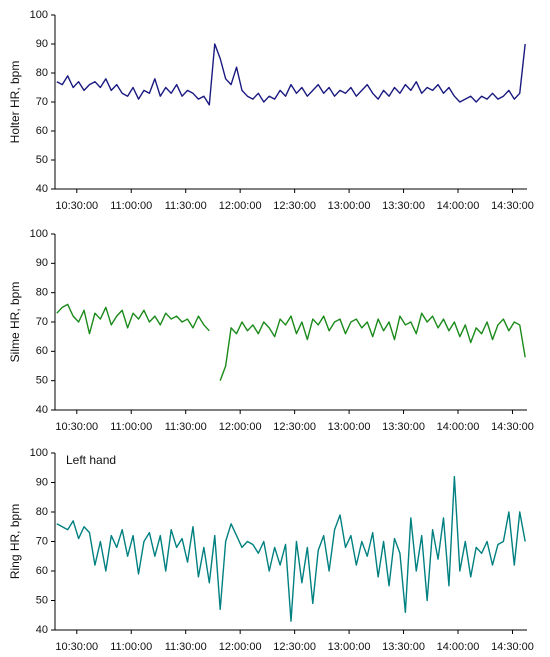  I want to click on y-axis-title: Holter HR, bpm, so click(15, 102).